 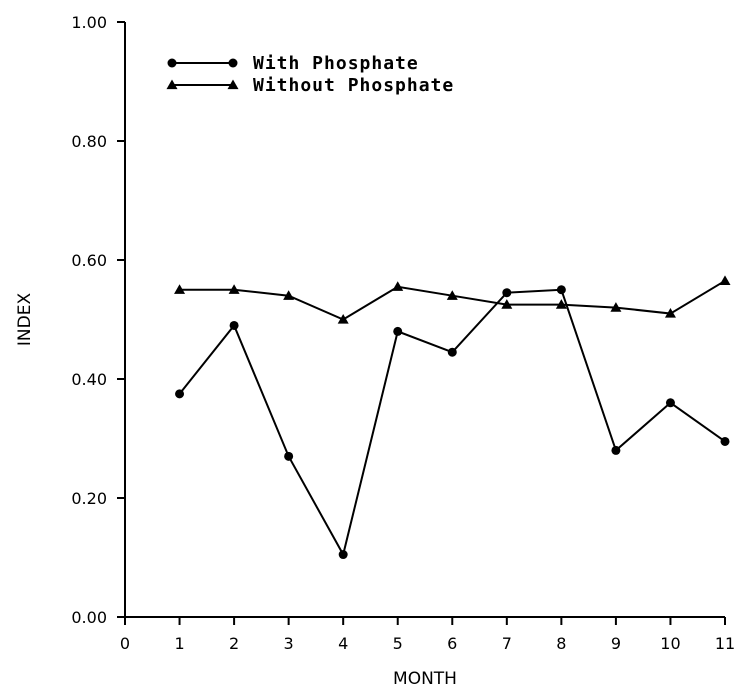 What do you see at coordinates (425, 679) in the screenshot?
I see `x-axis-label: MONTH` at bounding box center [425, 679].